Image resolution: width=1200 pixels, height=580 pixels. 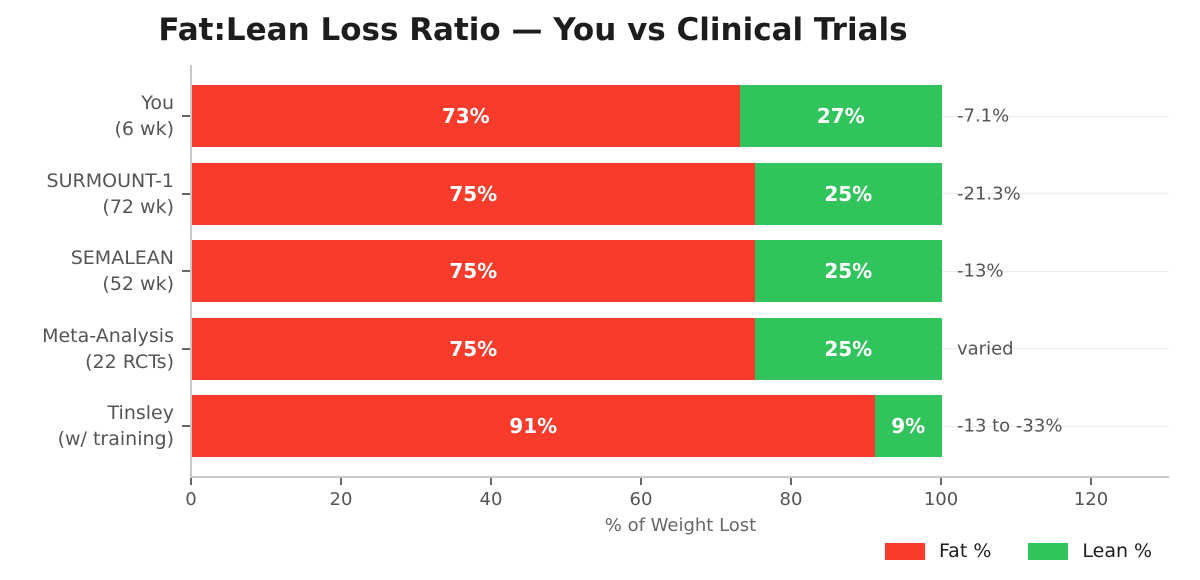 What do you see at coordinates (989, 193) in the screenshot?
I see `row-annotation: -21.3%` at bounding box center [989, 193].